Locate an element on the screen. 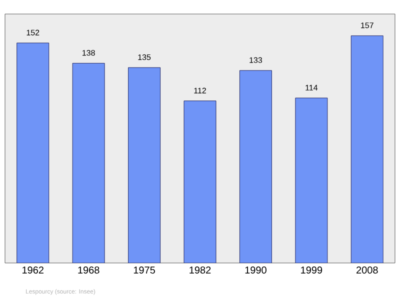  x-tick-label: 1968 is located at coordinates (89, 270).